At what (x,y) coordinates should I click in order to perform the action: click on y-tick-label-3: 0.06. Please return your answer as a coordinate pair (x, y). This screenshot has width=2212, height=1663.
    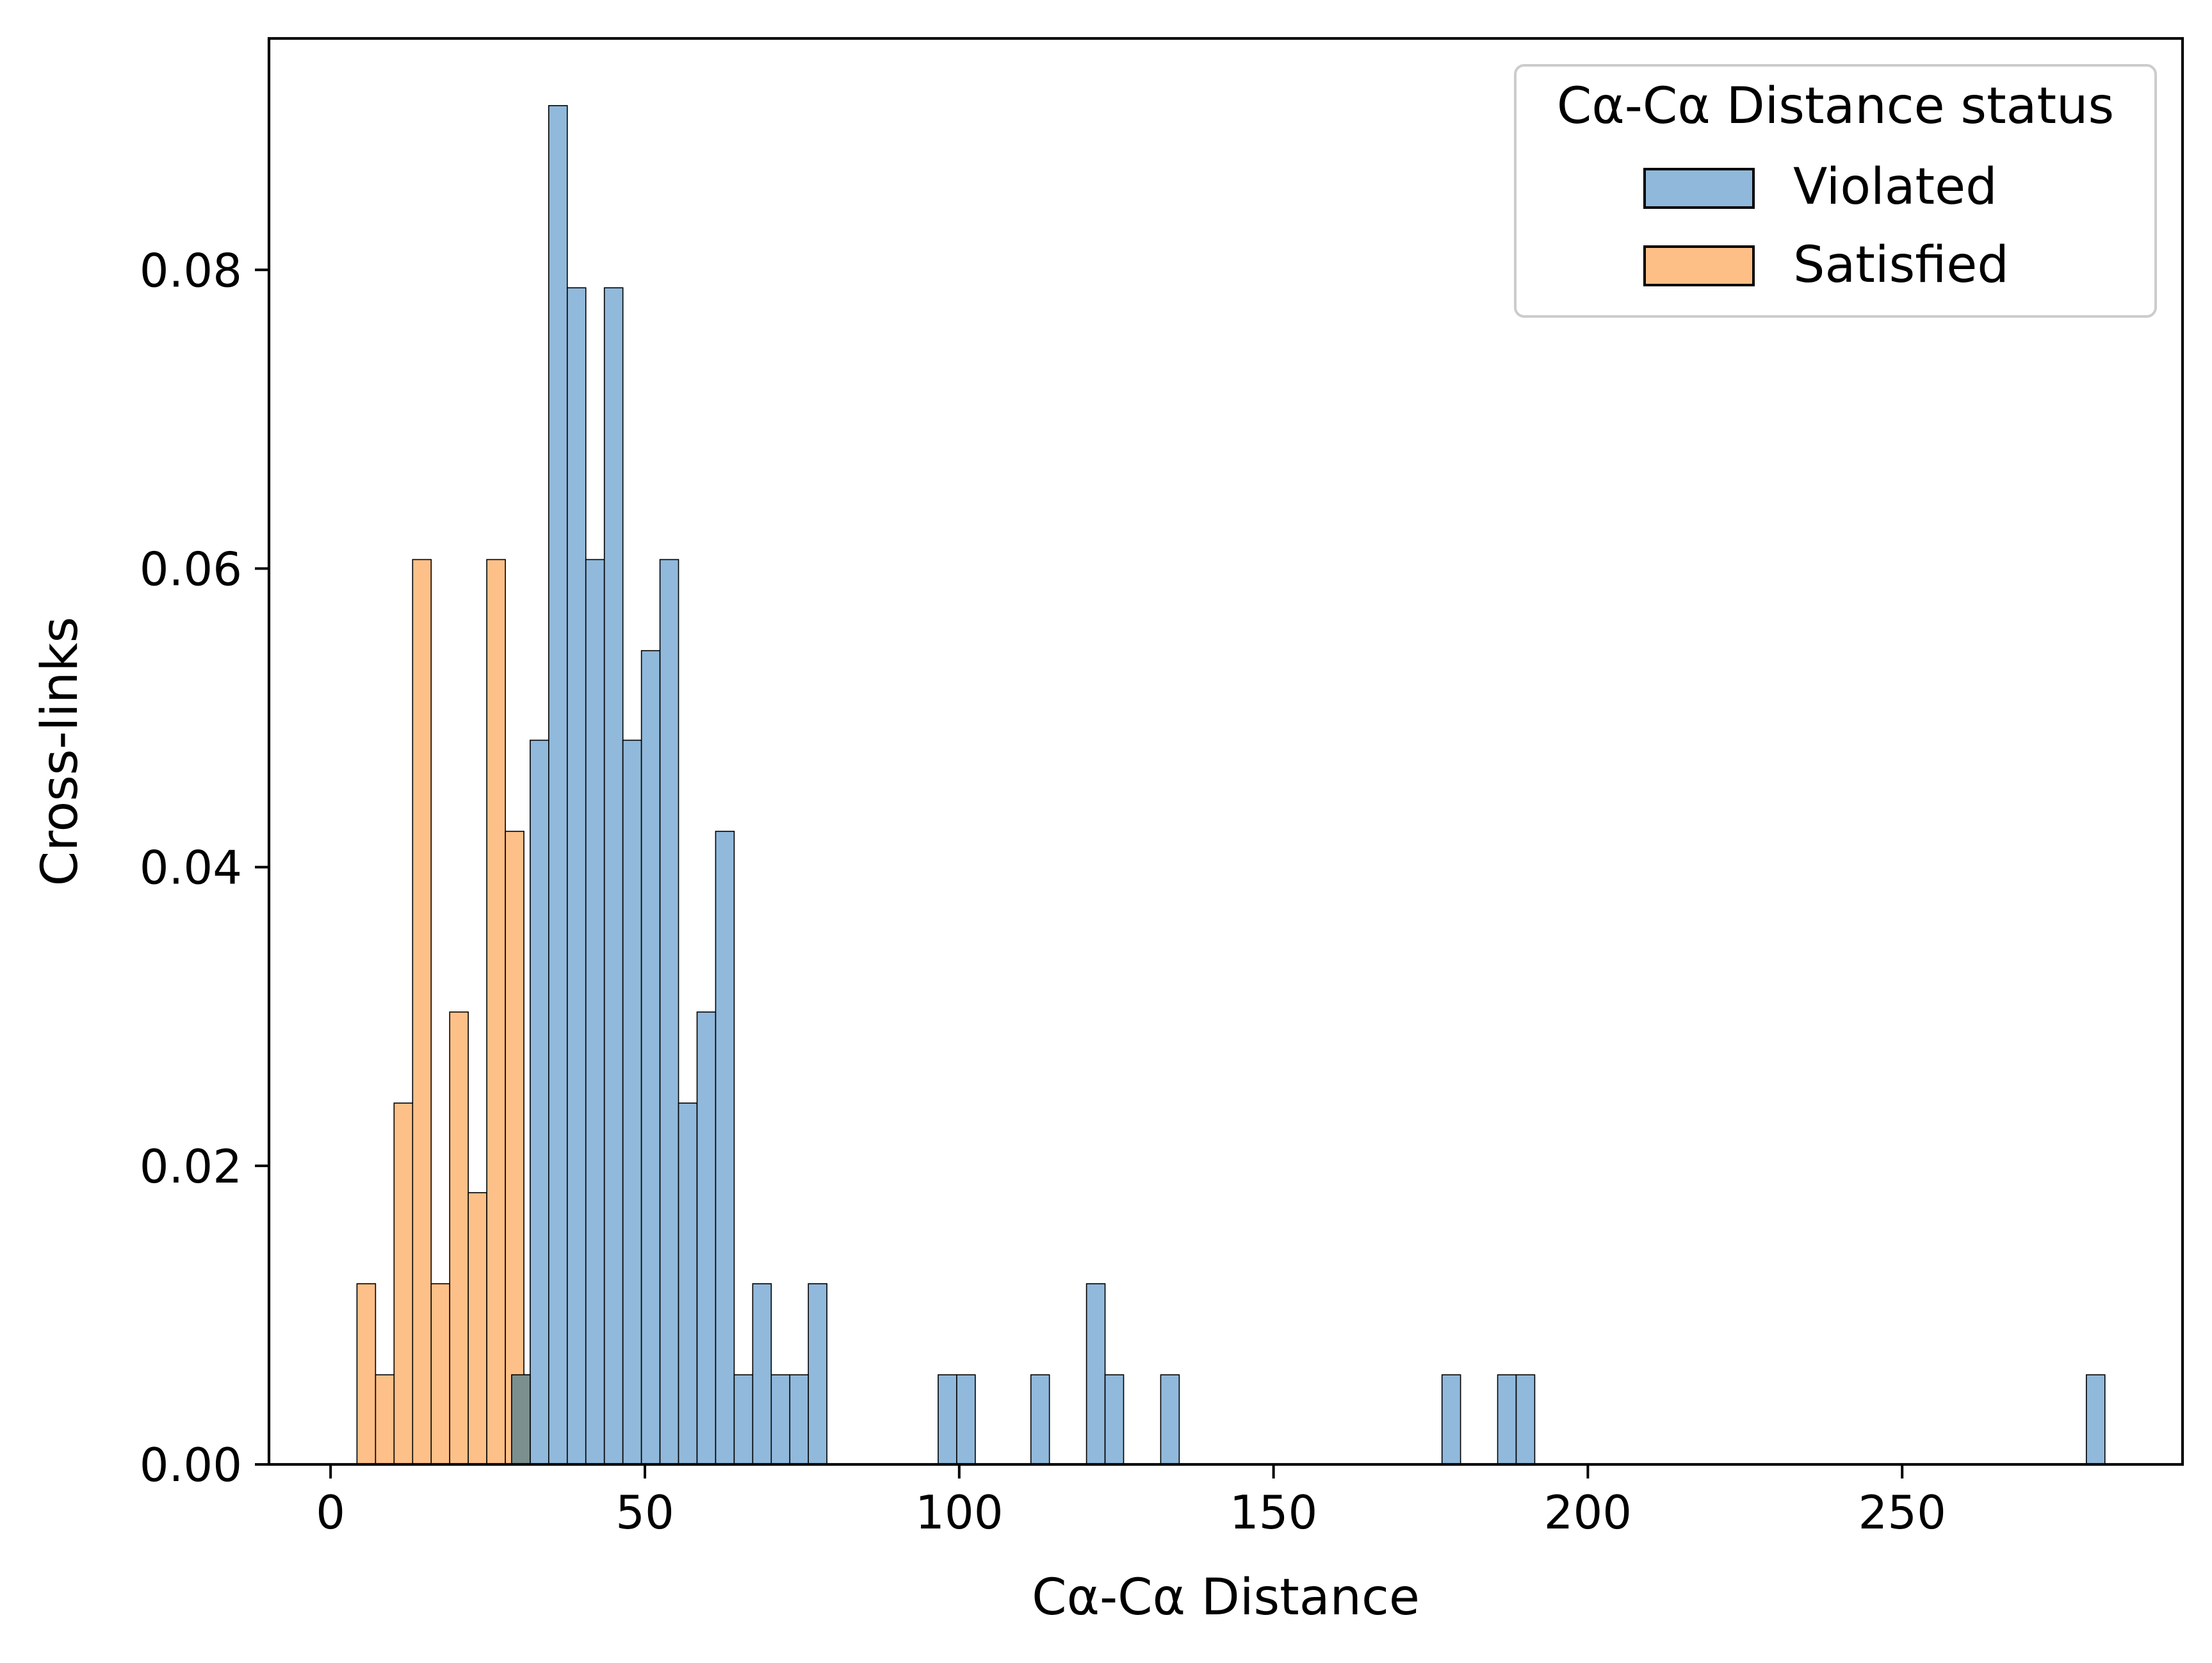
    Looking at the image, I should click on (191, 569).